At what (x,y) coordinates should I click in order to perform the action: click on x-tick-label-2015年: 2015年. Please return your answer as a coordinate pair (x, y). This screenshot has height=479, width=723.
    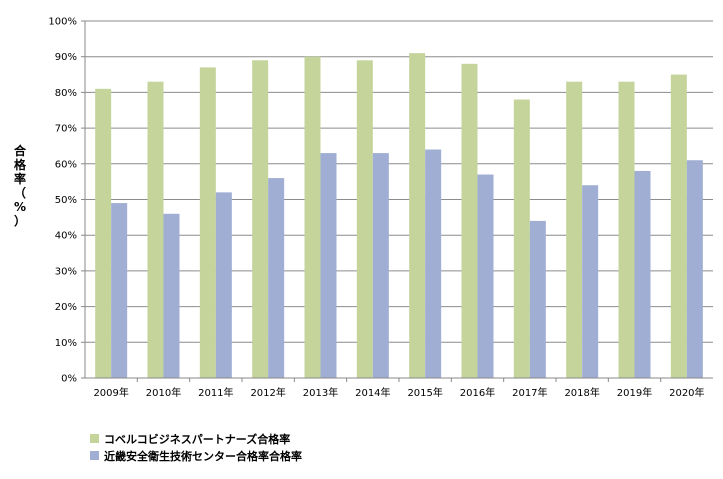
    Looking at the image, I should click on (424, 392).